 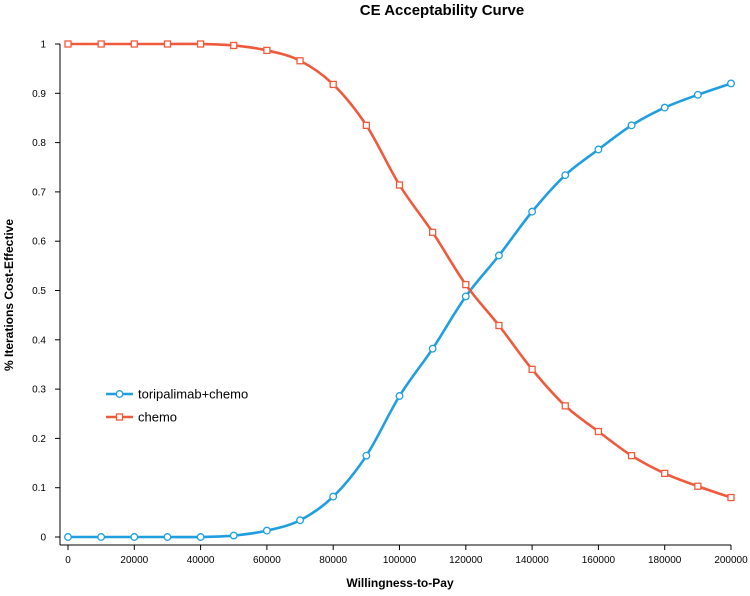 I want to click on x-tick-label: 120000, so click(x=466, y=560).